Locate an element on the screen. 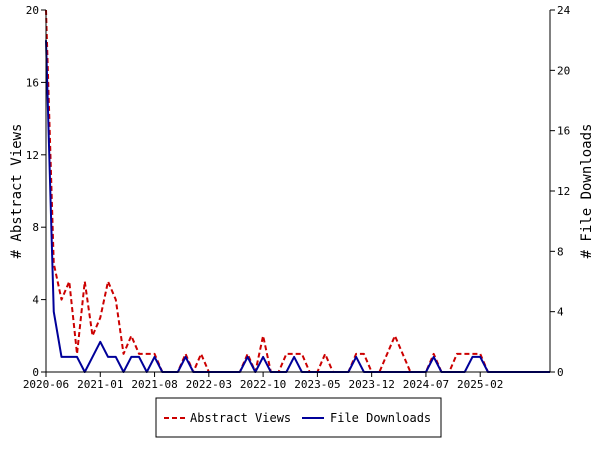 Image resolution: width=600 pixels, height=450 pixels. x-tick-label: 2025-02 is located at coordinates (480, 384).